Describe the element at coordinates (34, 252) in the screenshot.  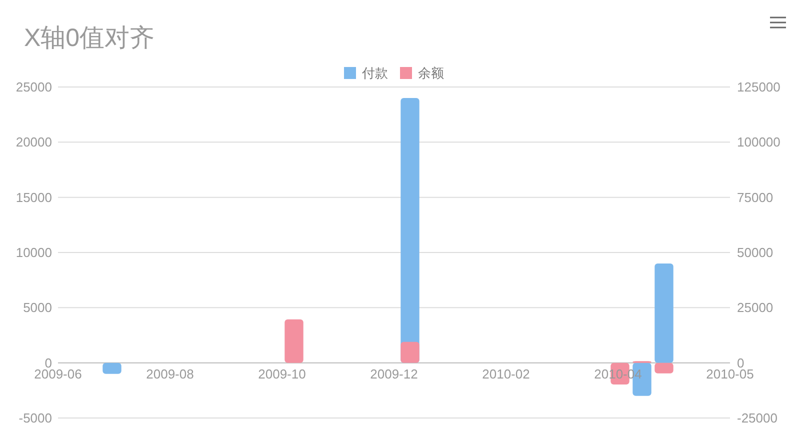
I see `y-tick-label: 10000` at that location.